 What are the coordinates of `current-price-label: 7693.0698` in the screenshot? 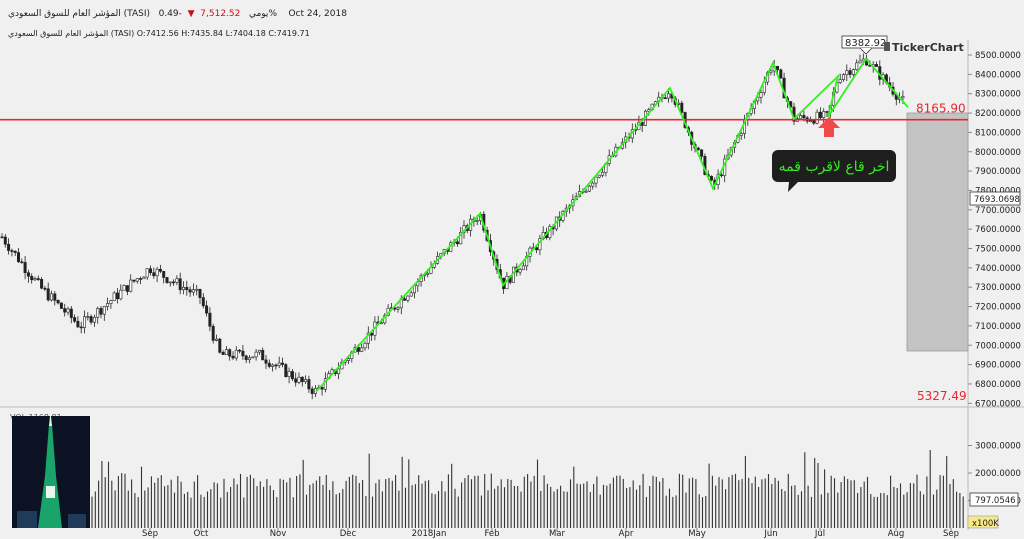 It's located at (997, 200).